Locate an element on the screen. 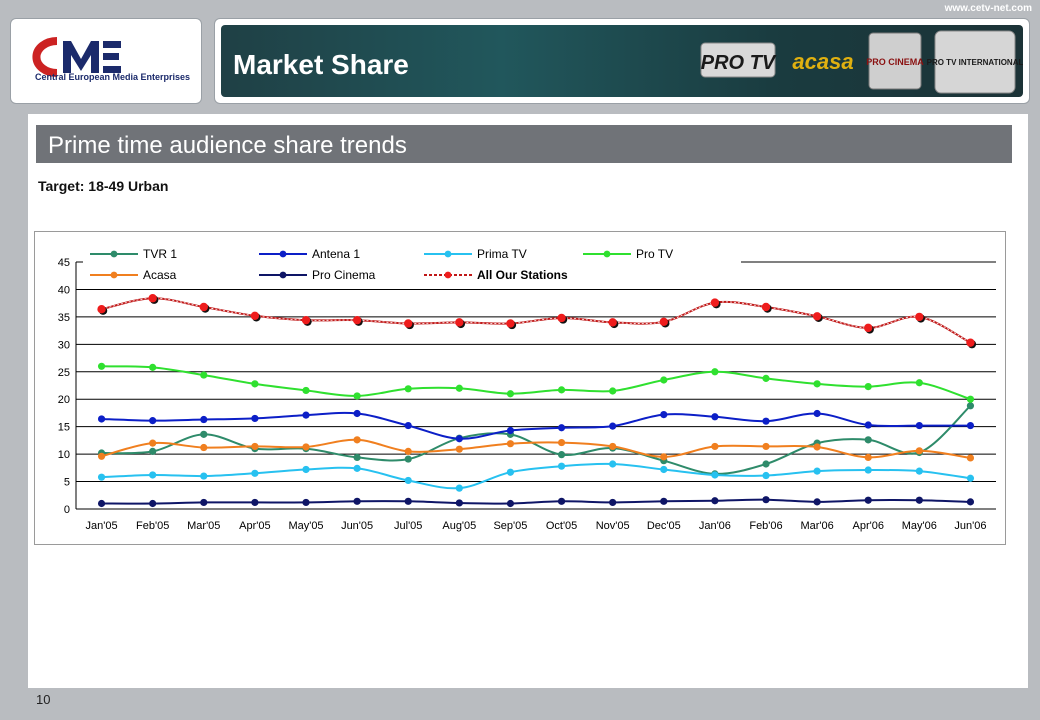 This screenshot has width=1040, height=720. x-tick-label: Jan'06 is located at coordinates (715, 526).